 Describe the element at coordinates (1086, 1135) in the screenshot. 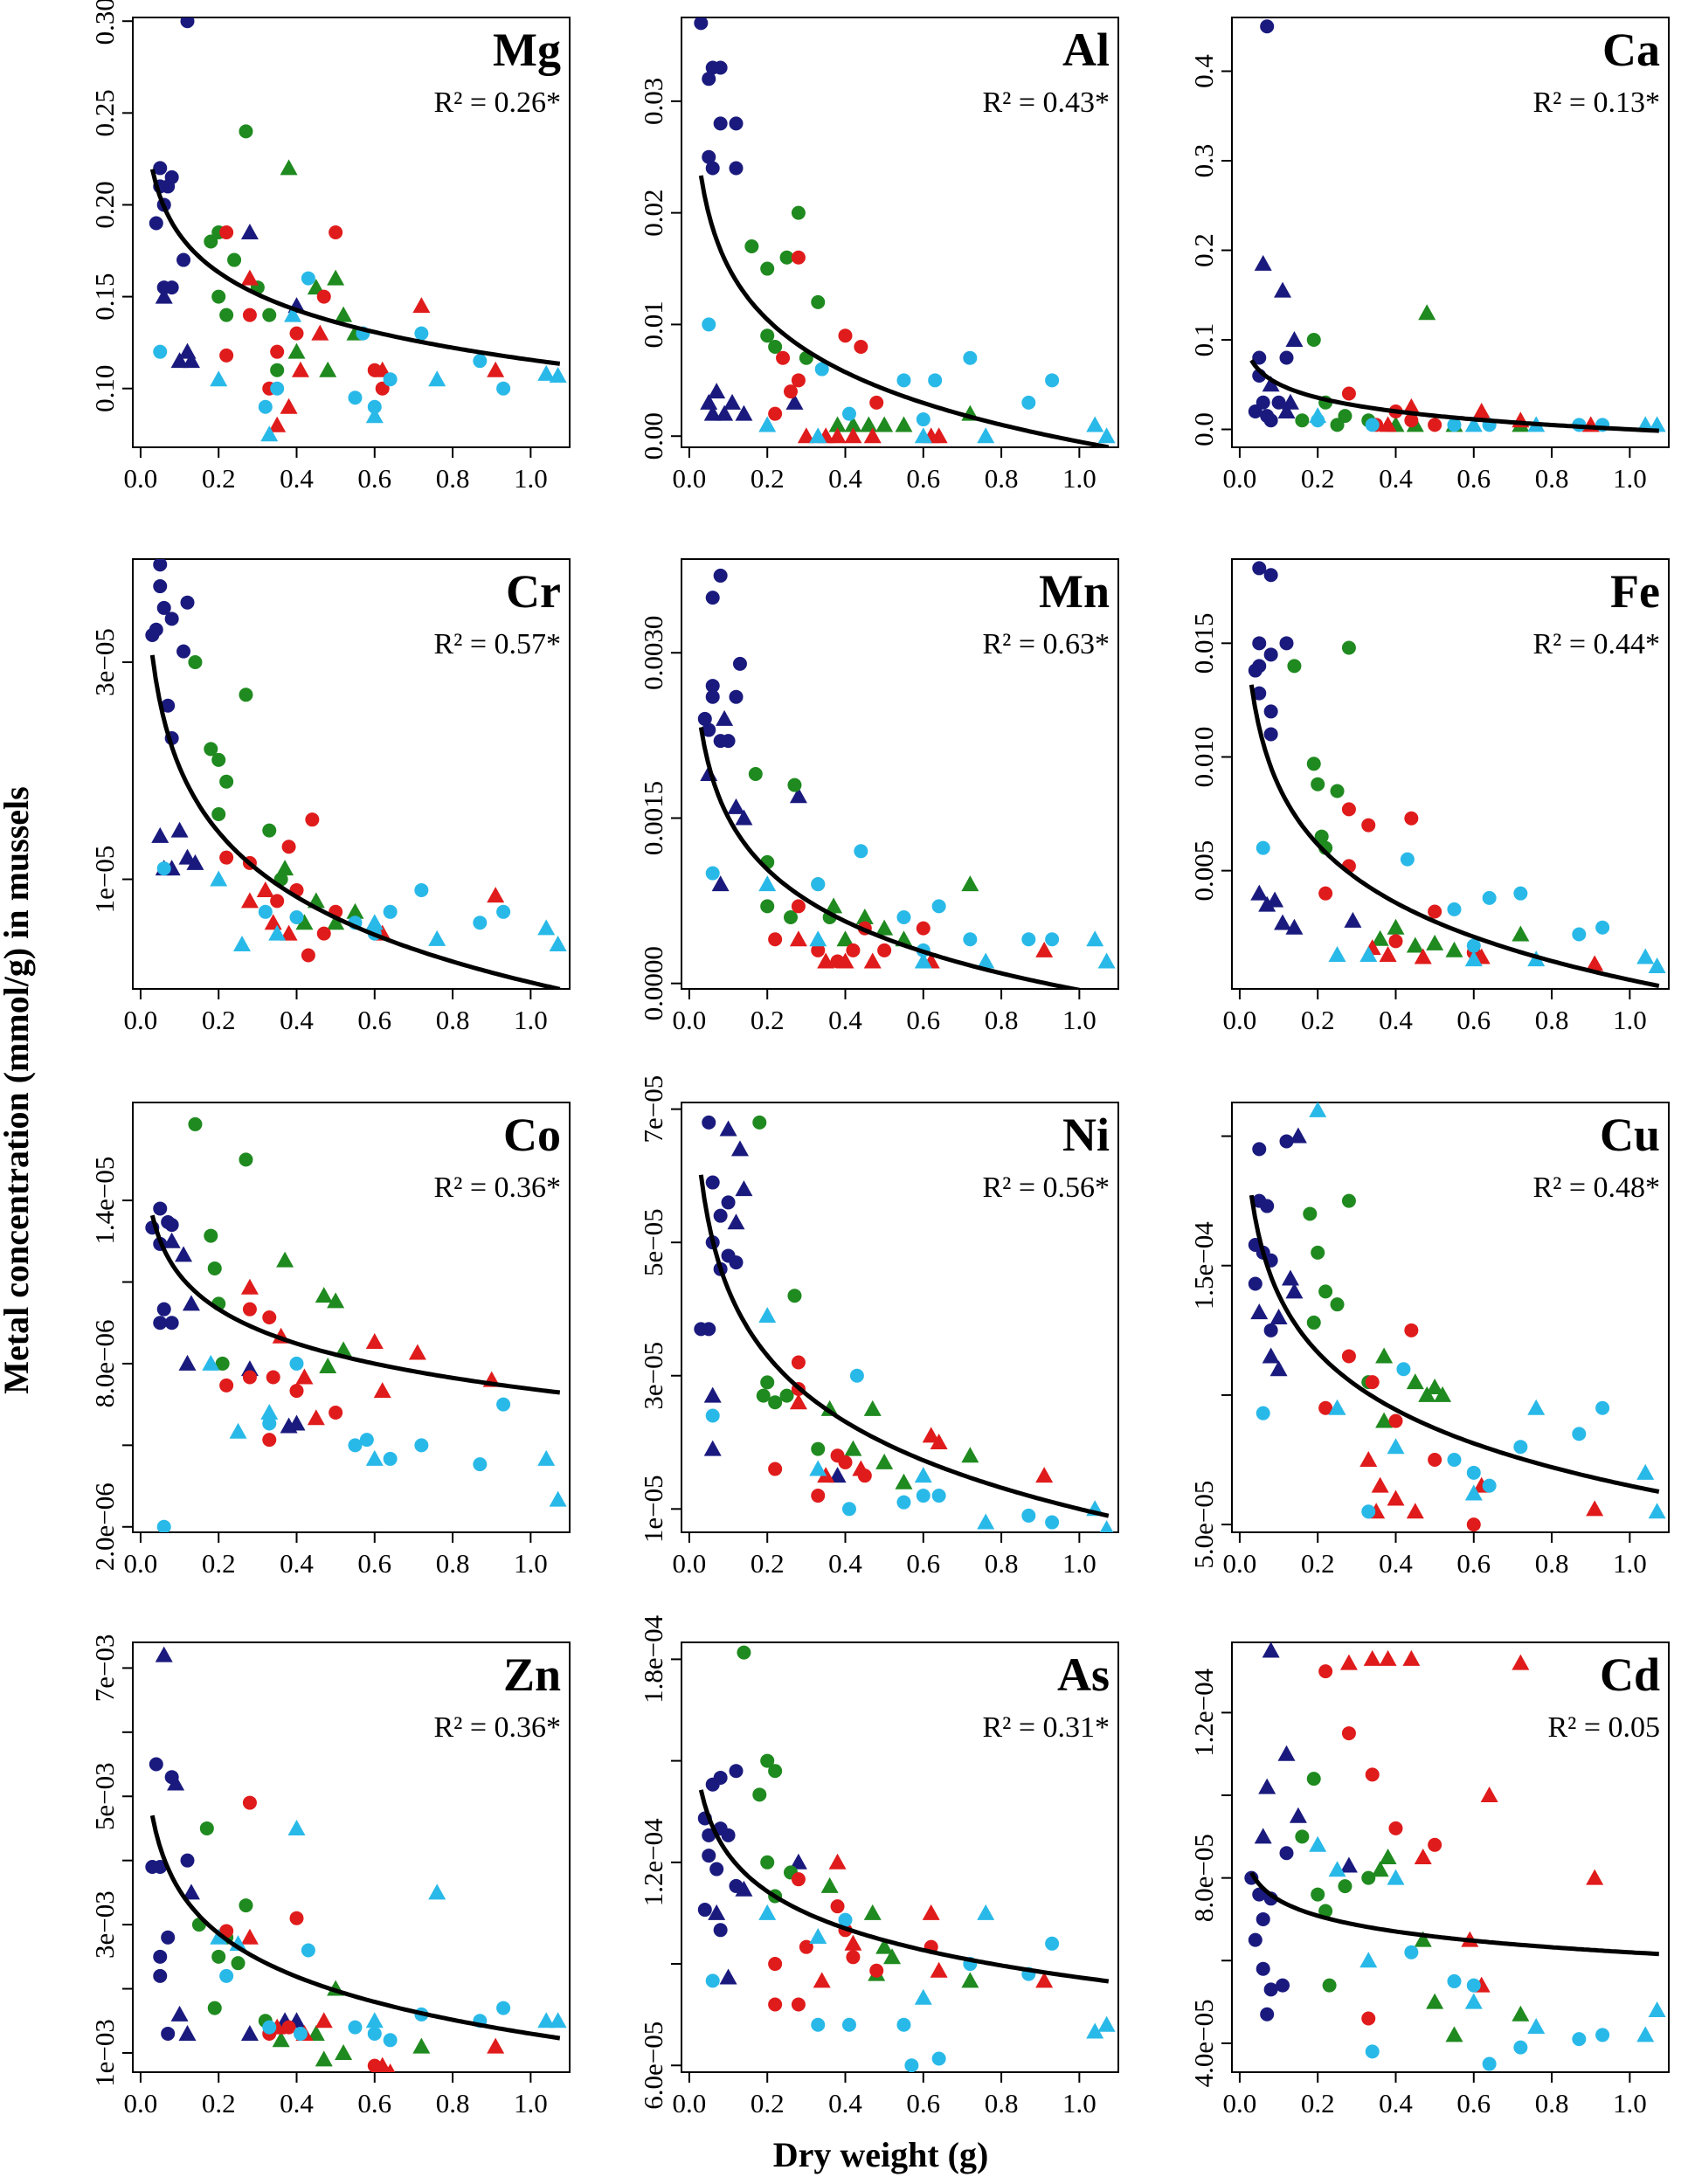

I see `panel-title: Ni` at that location.